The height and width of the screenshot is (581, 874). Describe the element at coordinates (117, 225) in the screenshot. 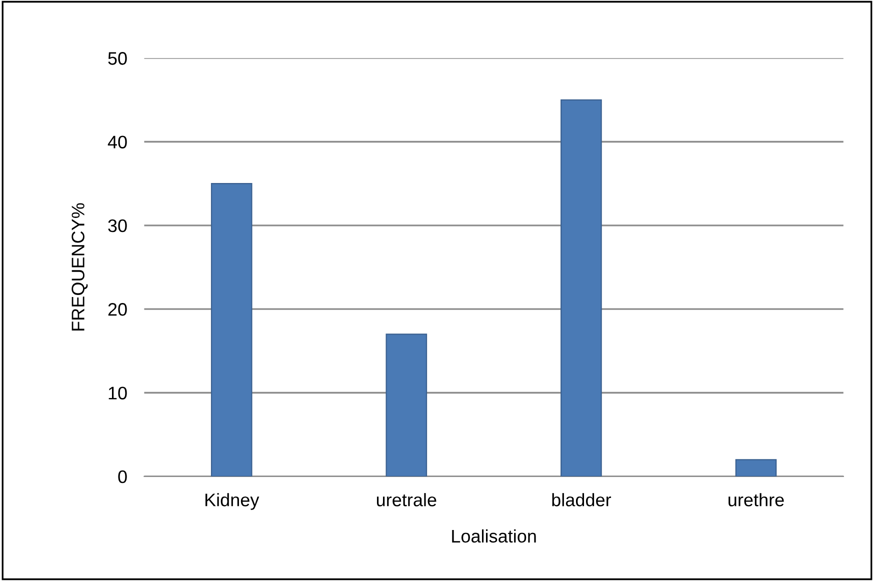

I see `y-tick-label: 30` at that location.